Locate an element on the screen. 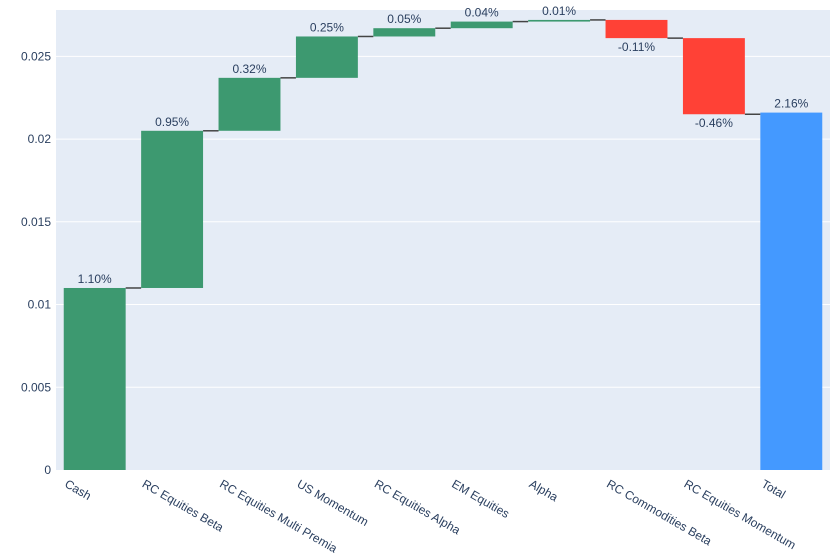 The height and width of the screenshot is (556, 840). y-tick-label: 0.02 is located at coordinates (40, 139).